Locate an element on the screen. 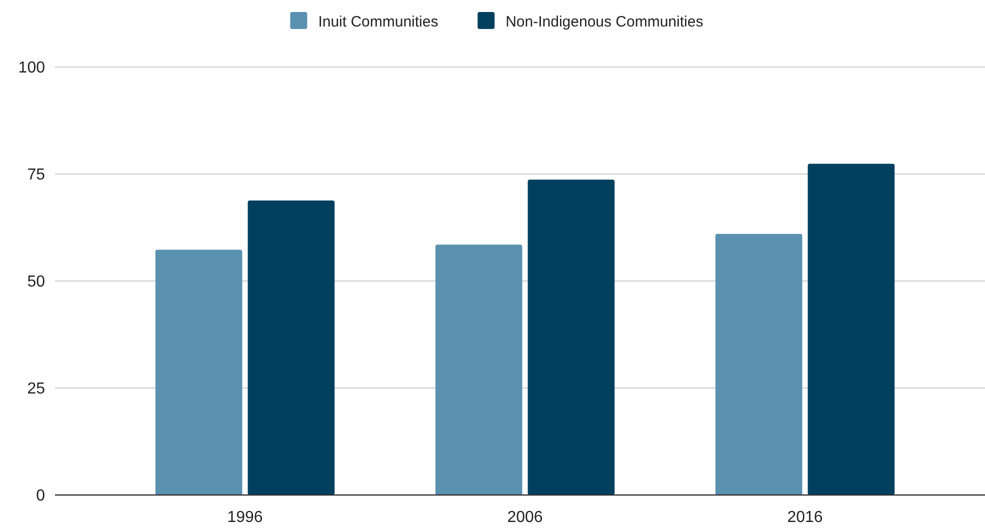 This screenshot has height=532, width=985. y-tick-label: 25 is located at coordinates (36, 389).